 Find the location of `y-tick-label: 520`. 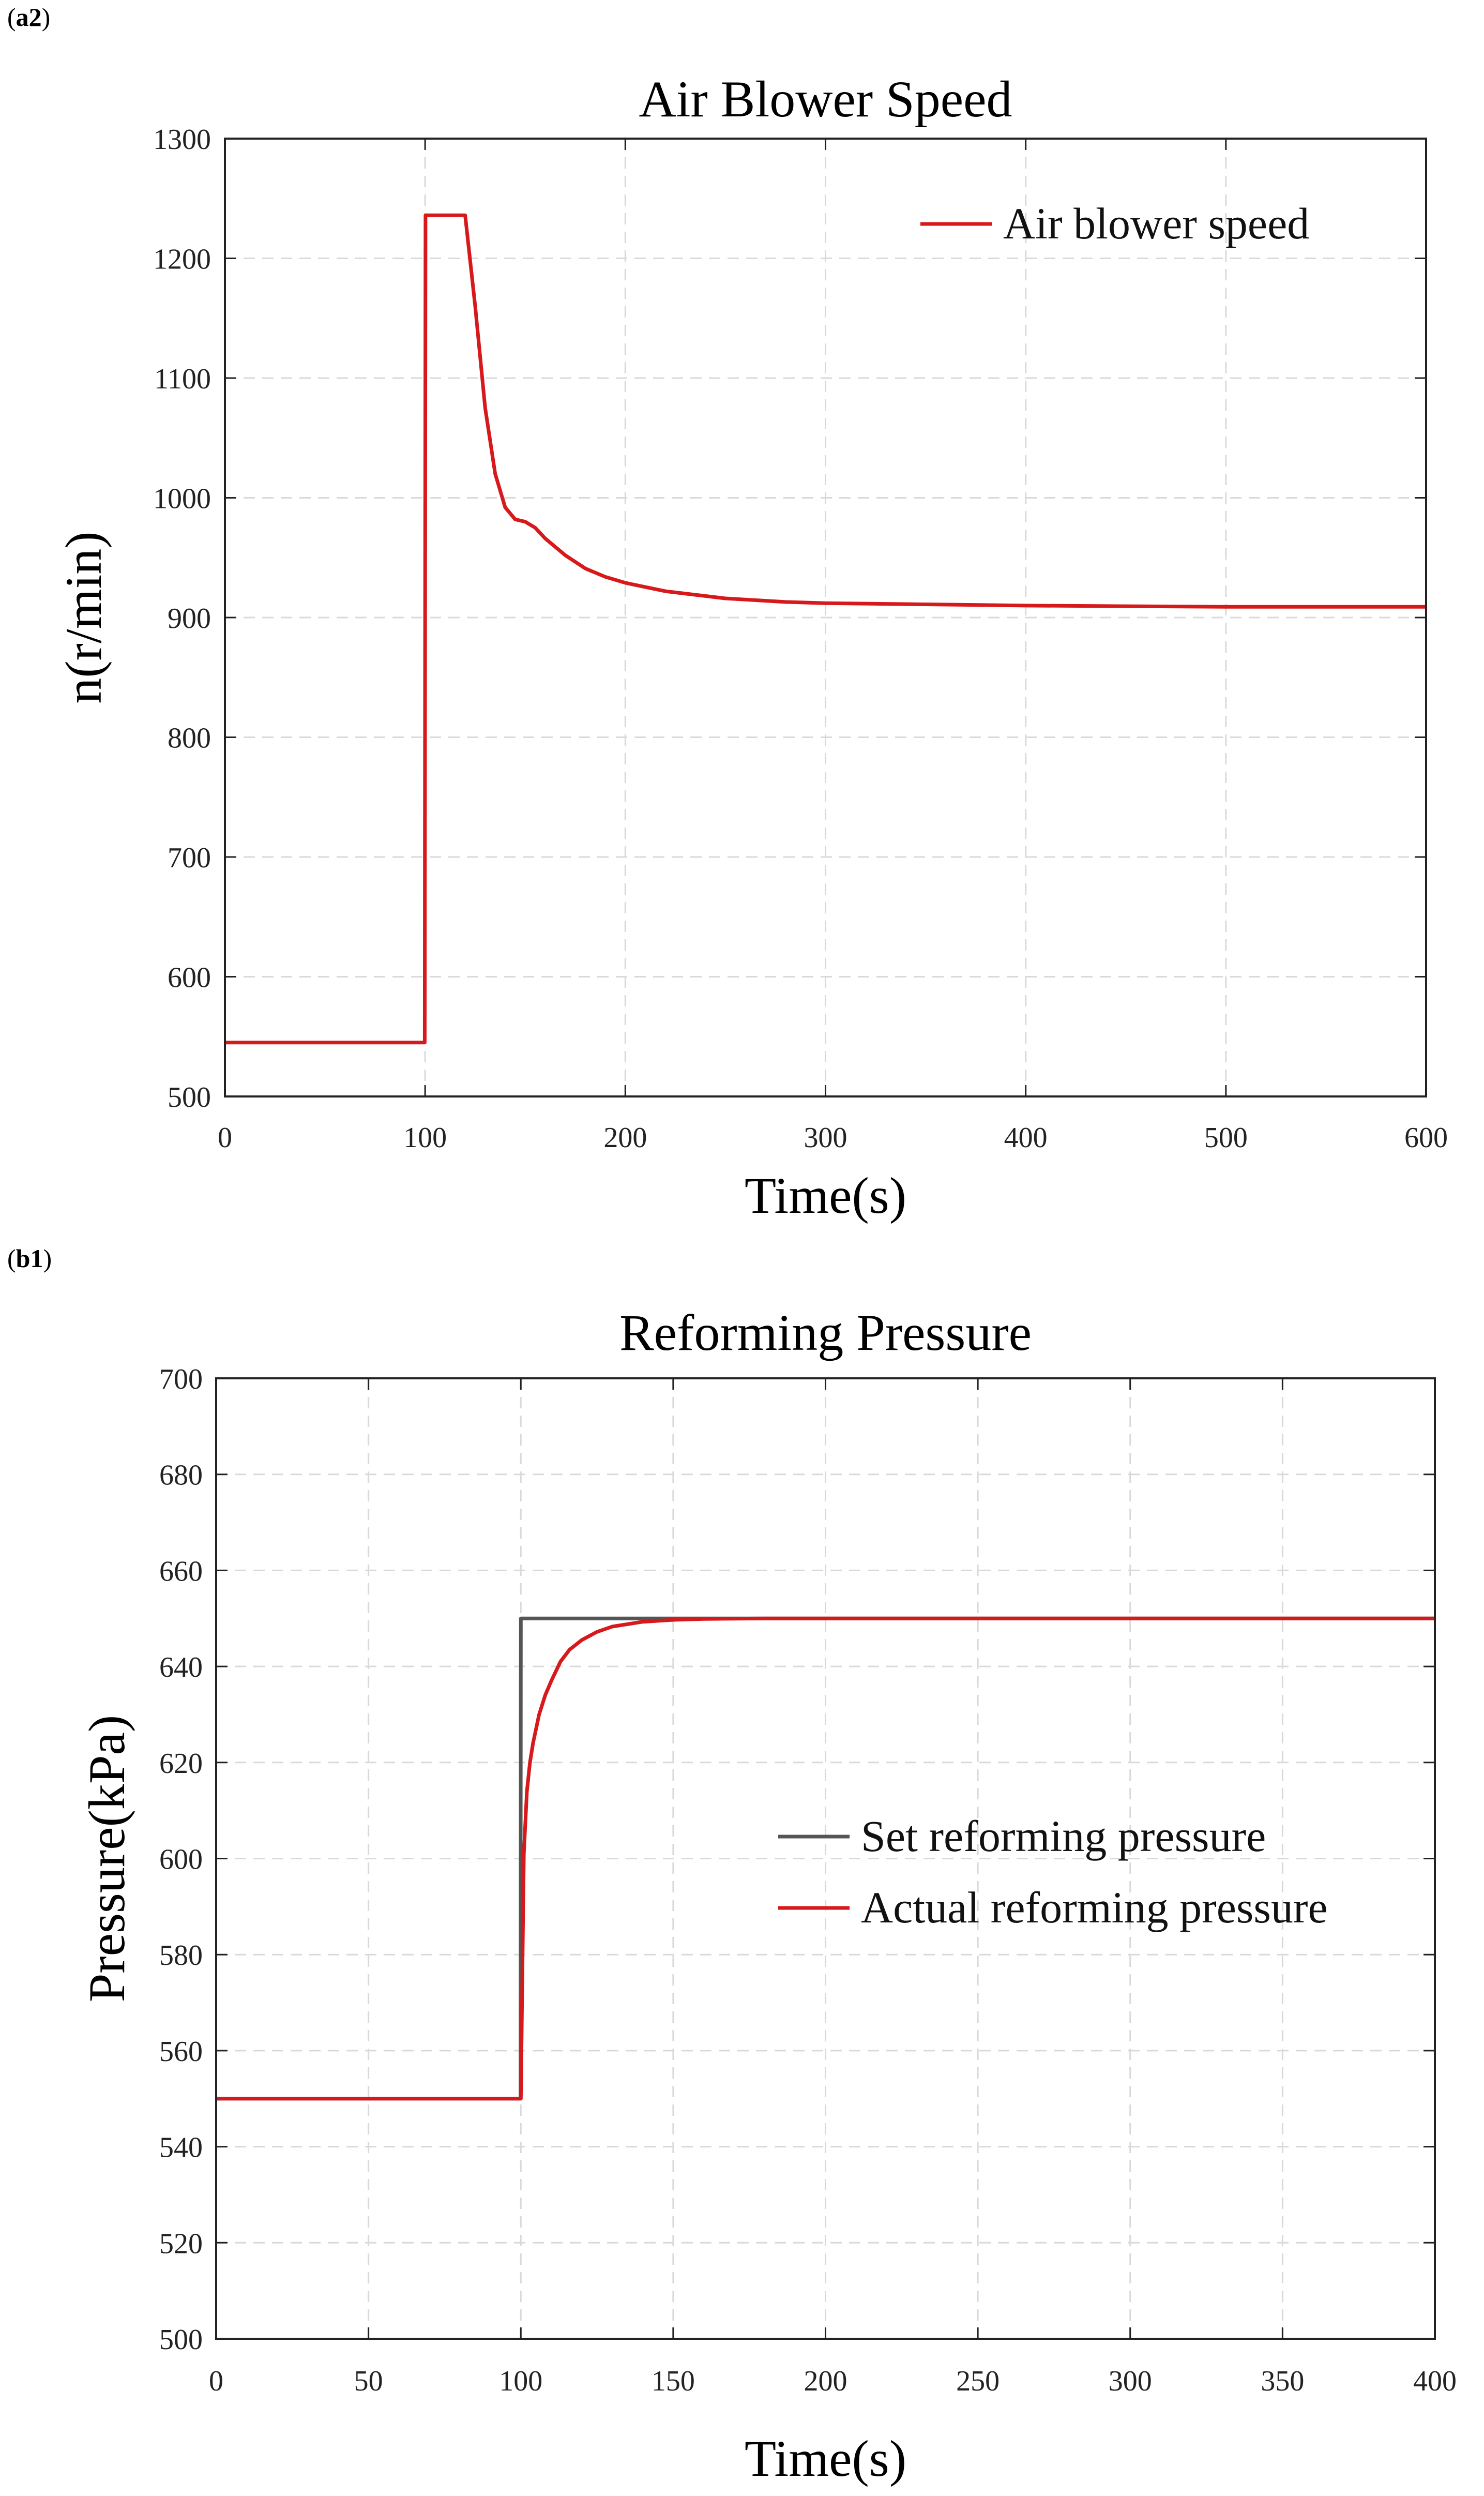

y-tick-label: 520 is located at coordinates (181, 2244).